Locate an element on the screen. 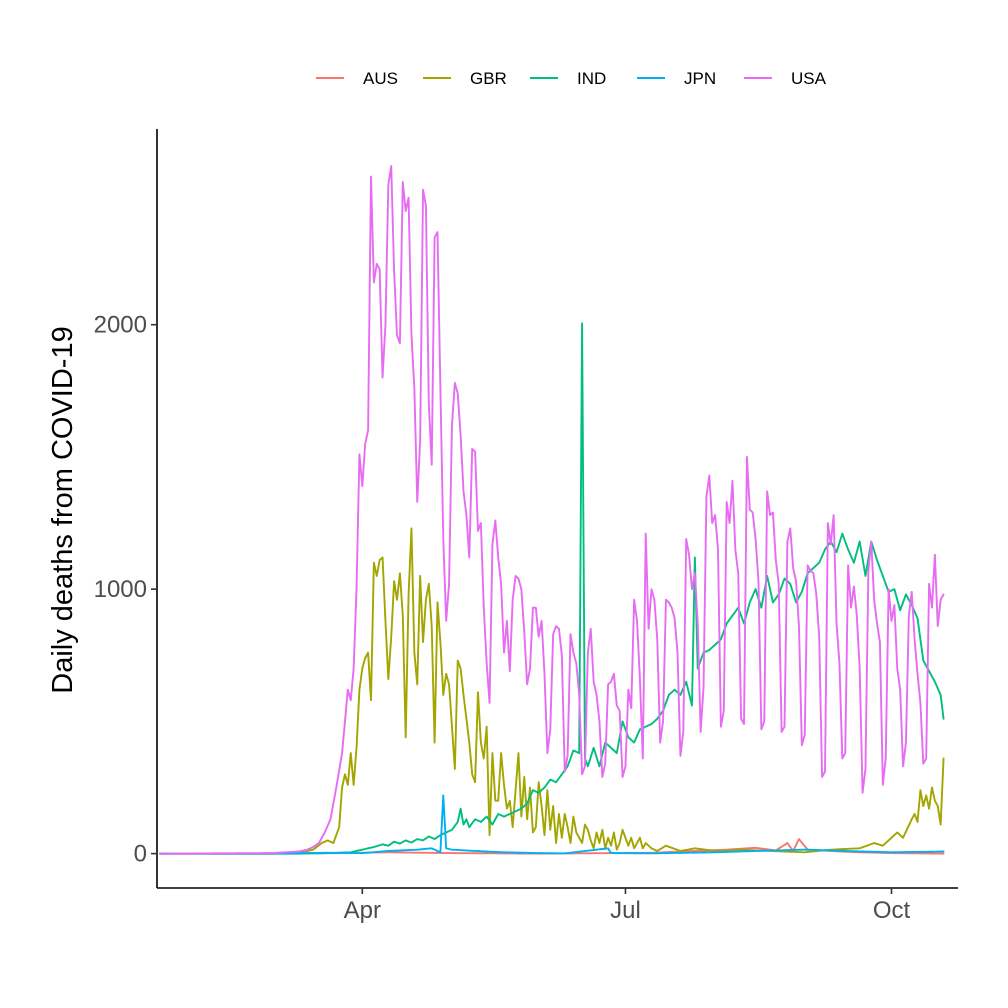 The image size is (1008, 1008). series-line-jpn is located at coordinates (551, 824).